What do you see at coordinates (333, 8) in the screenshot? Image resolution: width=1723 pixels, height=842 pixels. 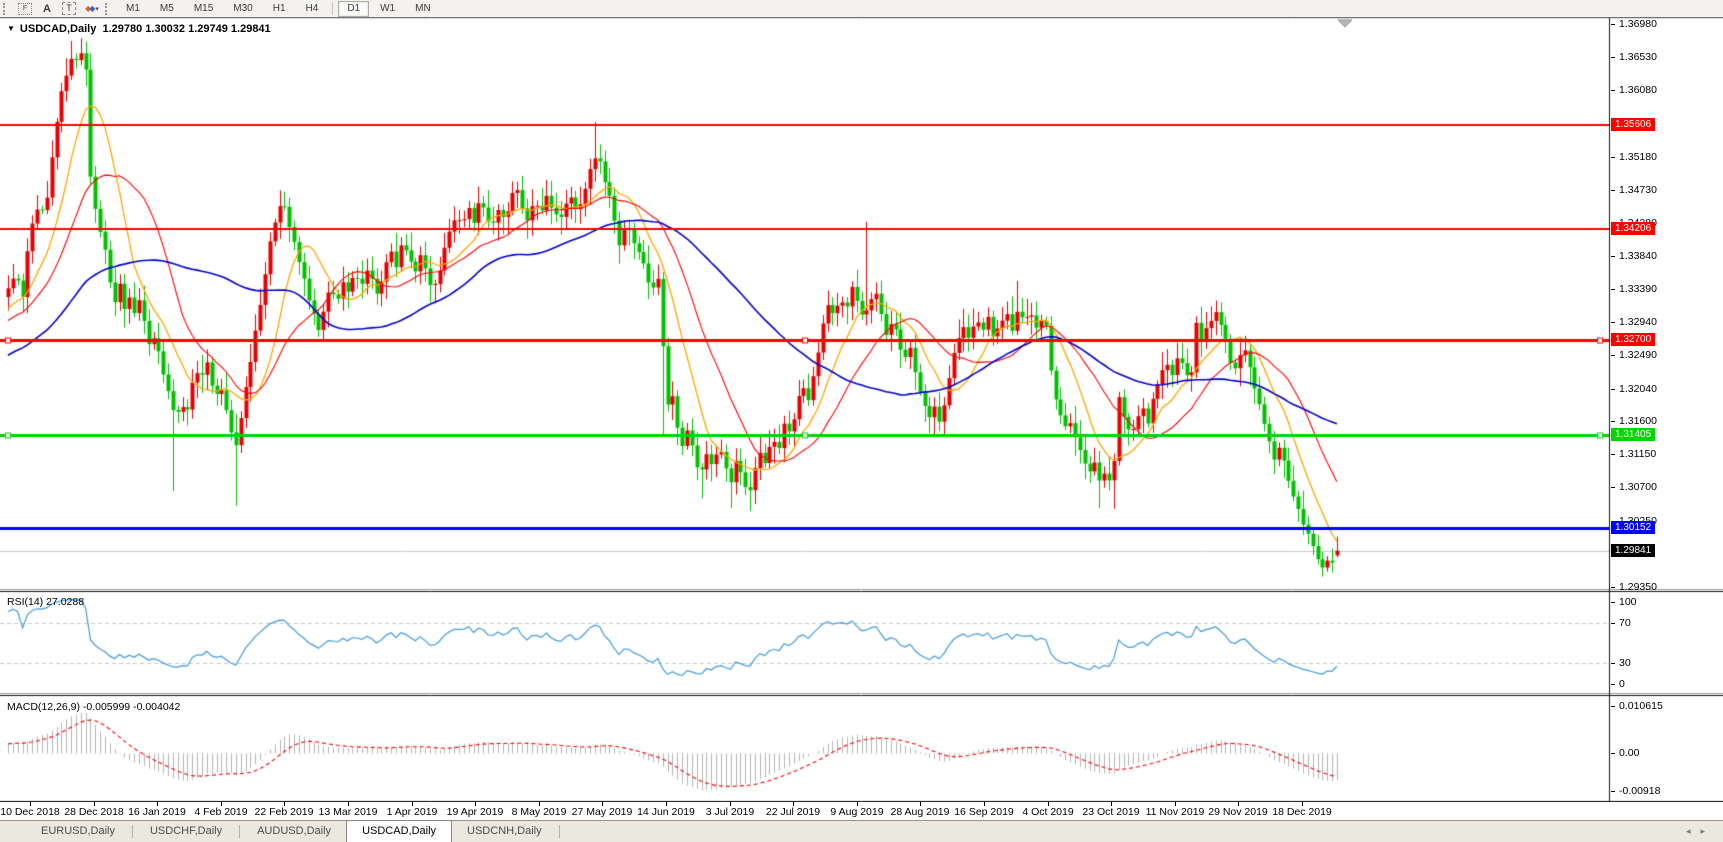 I see `toolbar-separator` at bounding box center [333, 8].